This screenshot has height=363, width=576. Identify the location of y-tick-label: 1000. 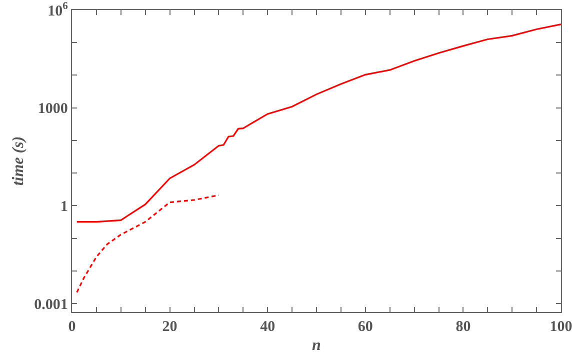
(53, 109).